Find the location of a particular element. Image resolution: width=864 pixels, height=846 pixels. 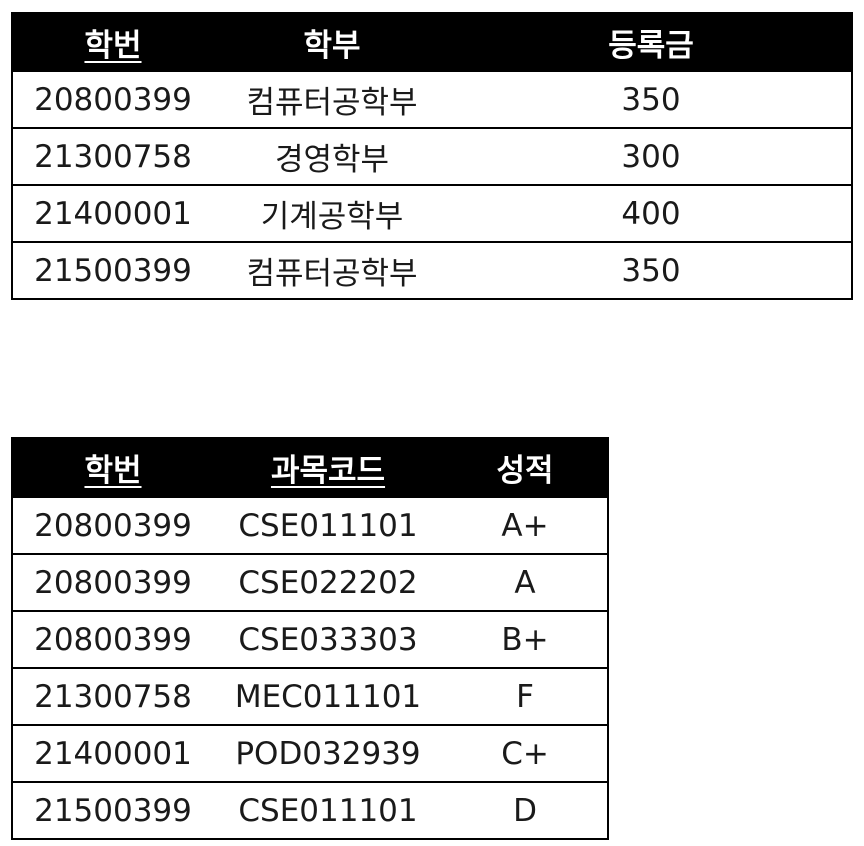

cell-department: 경영학부 is located at coordinates (332, 156).